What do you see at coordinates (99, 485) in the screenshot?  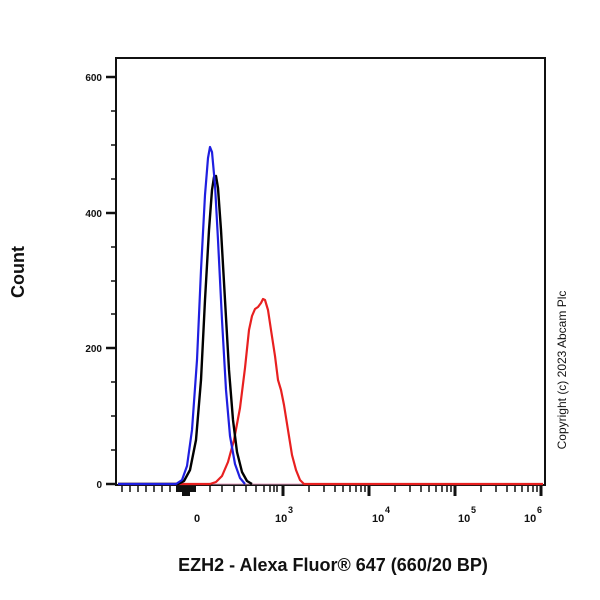 I see `y-tick-label: 0` at bounding box center [99, 485].